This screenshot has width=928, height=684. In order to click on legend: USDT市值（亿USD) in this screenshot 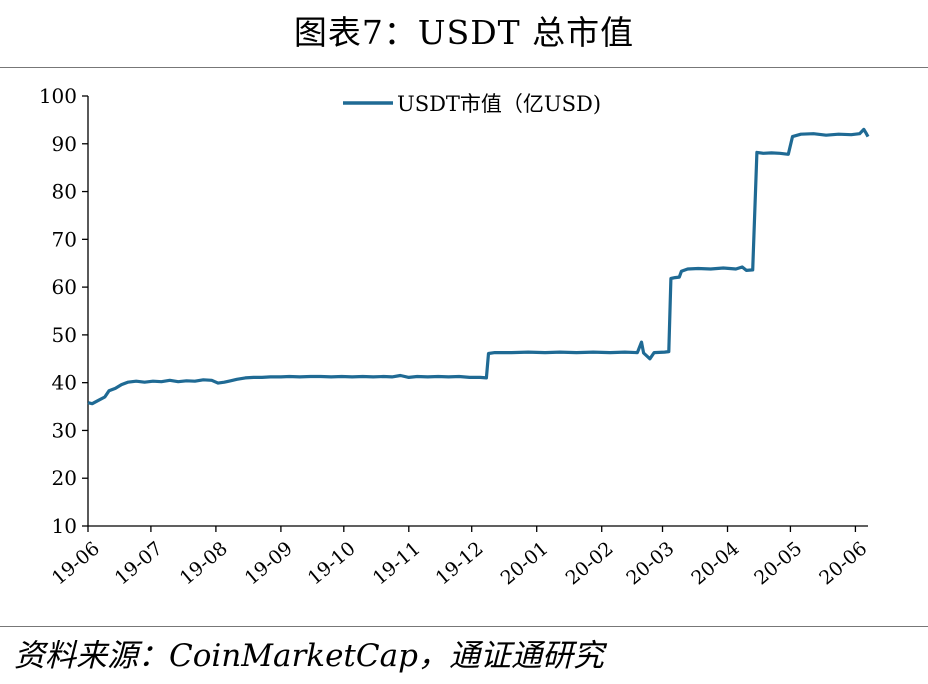, I will do `click(472, 104)`.